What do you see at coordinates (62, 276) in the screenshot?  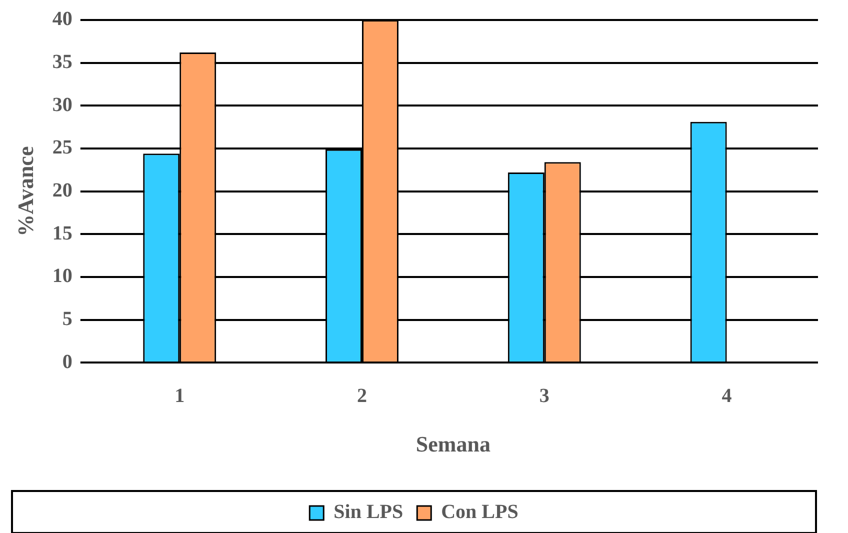 I see `y-tick-label: 10` at bounding box center [62, 276].